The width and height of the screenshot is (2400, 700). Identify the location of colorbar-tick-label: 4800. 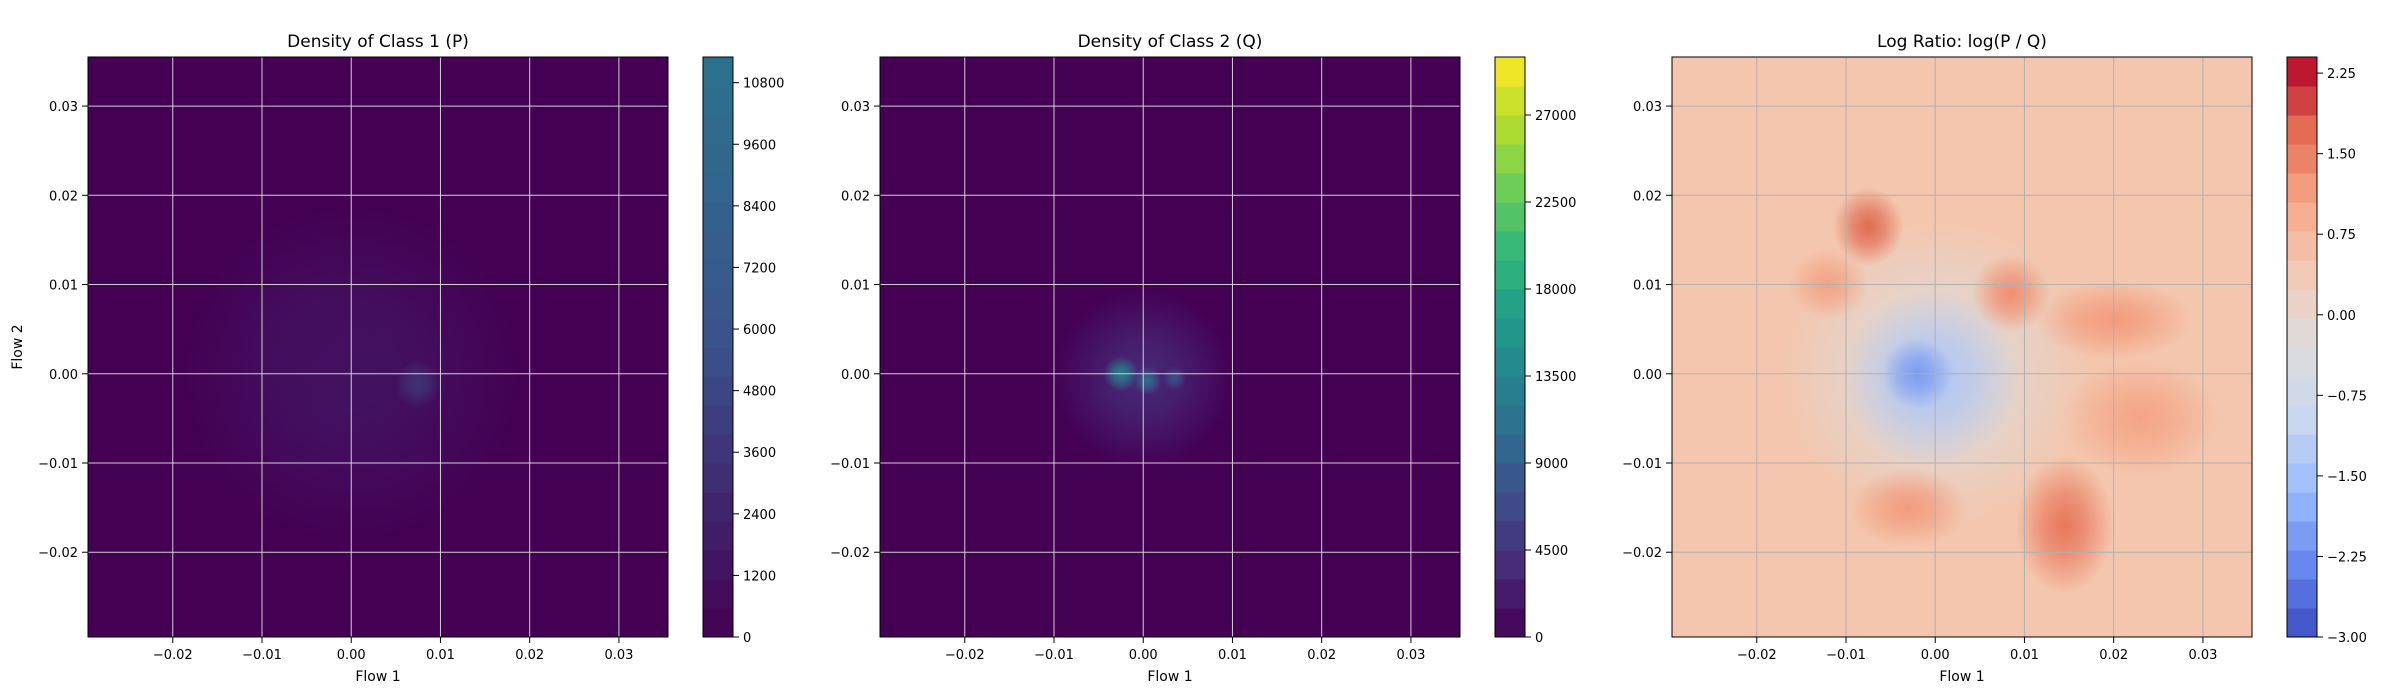
(759, 392).